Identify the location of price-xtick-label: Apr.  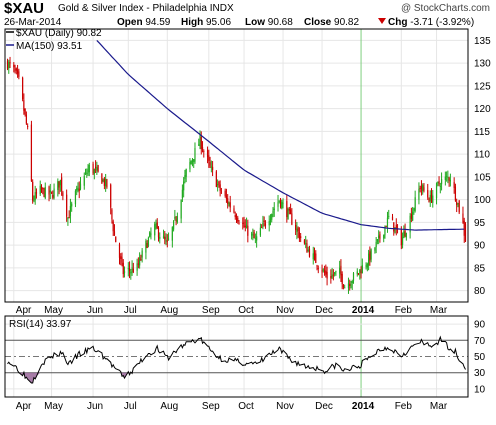
(24, 310).